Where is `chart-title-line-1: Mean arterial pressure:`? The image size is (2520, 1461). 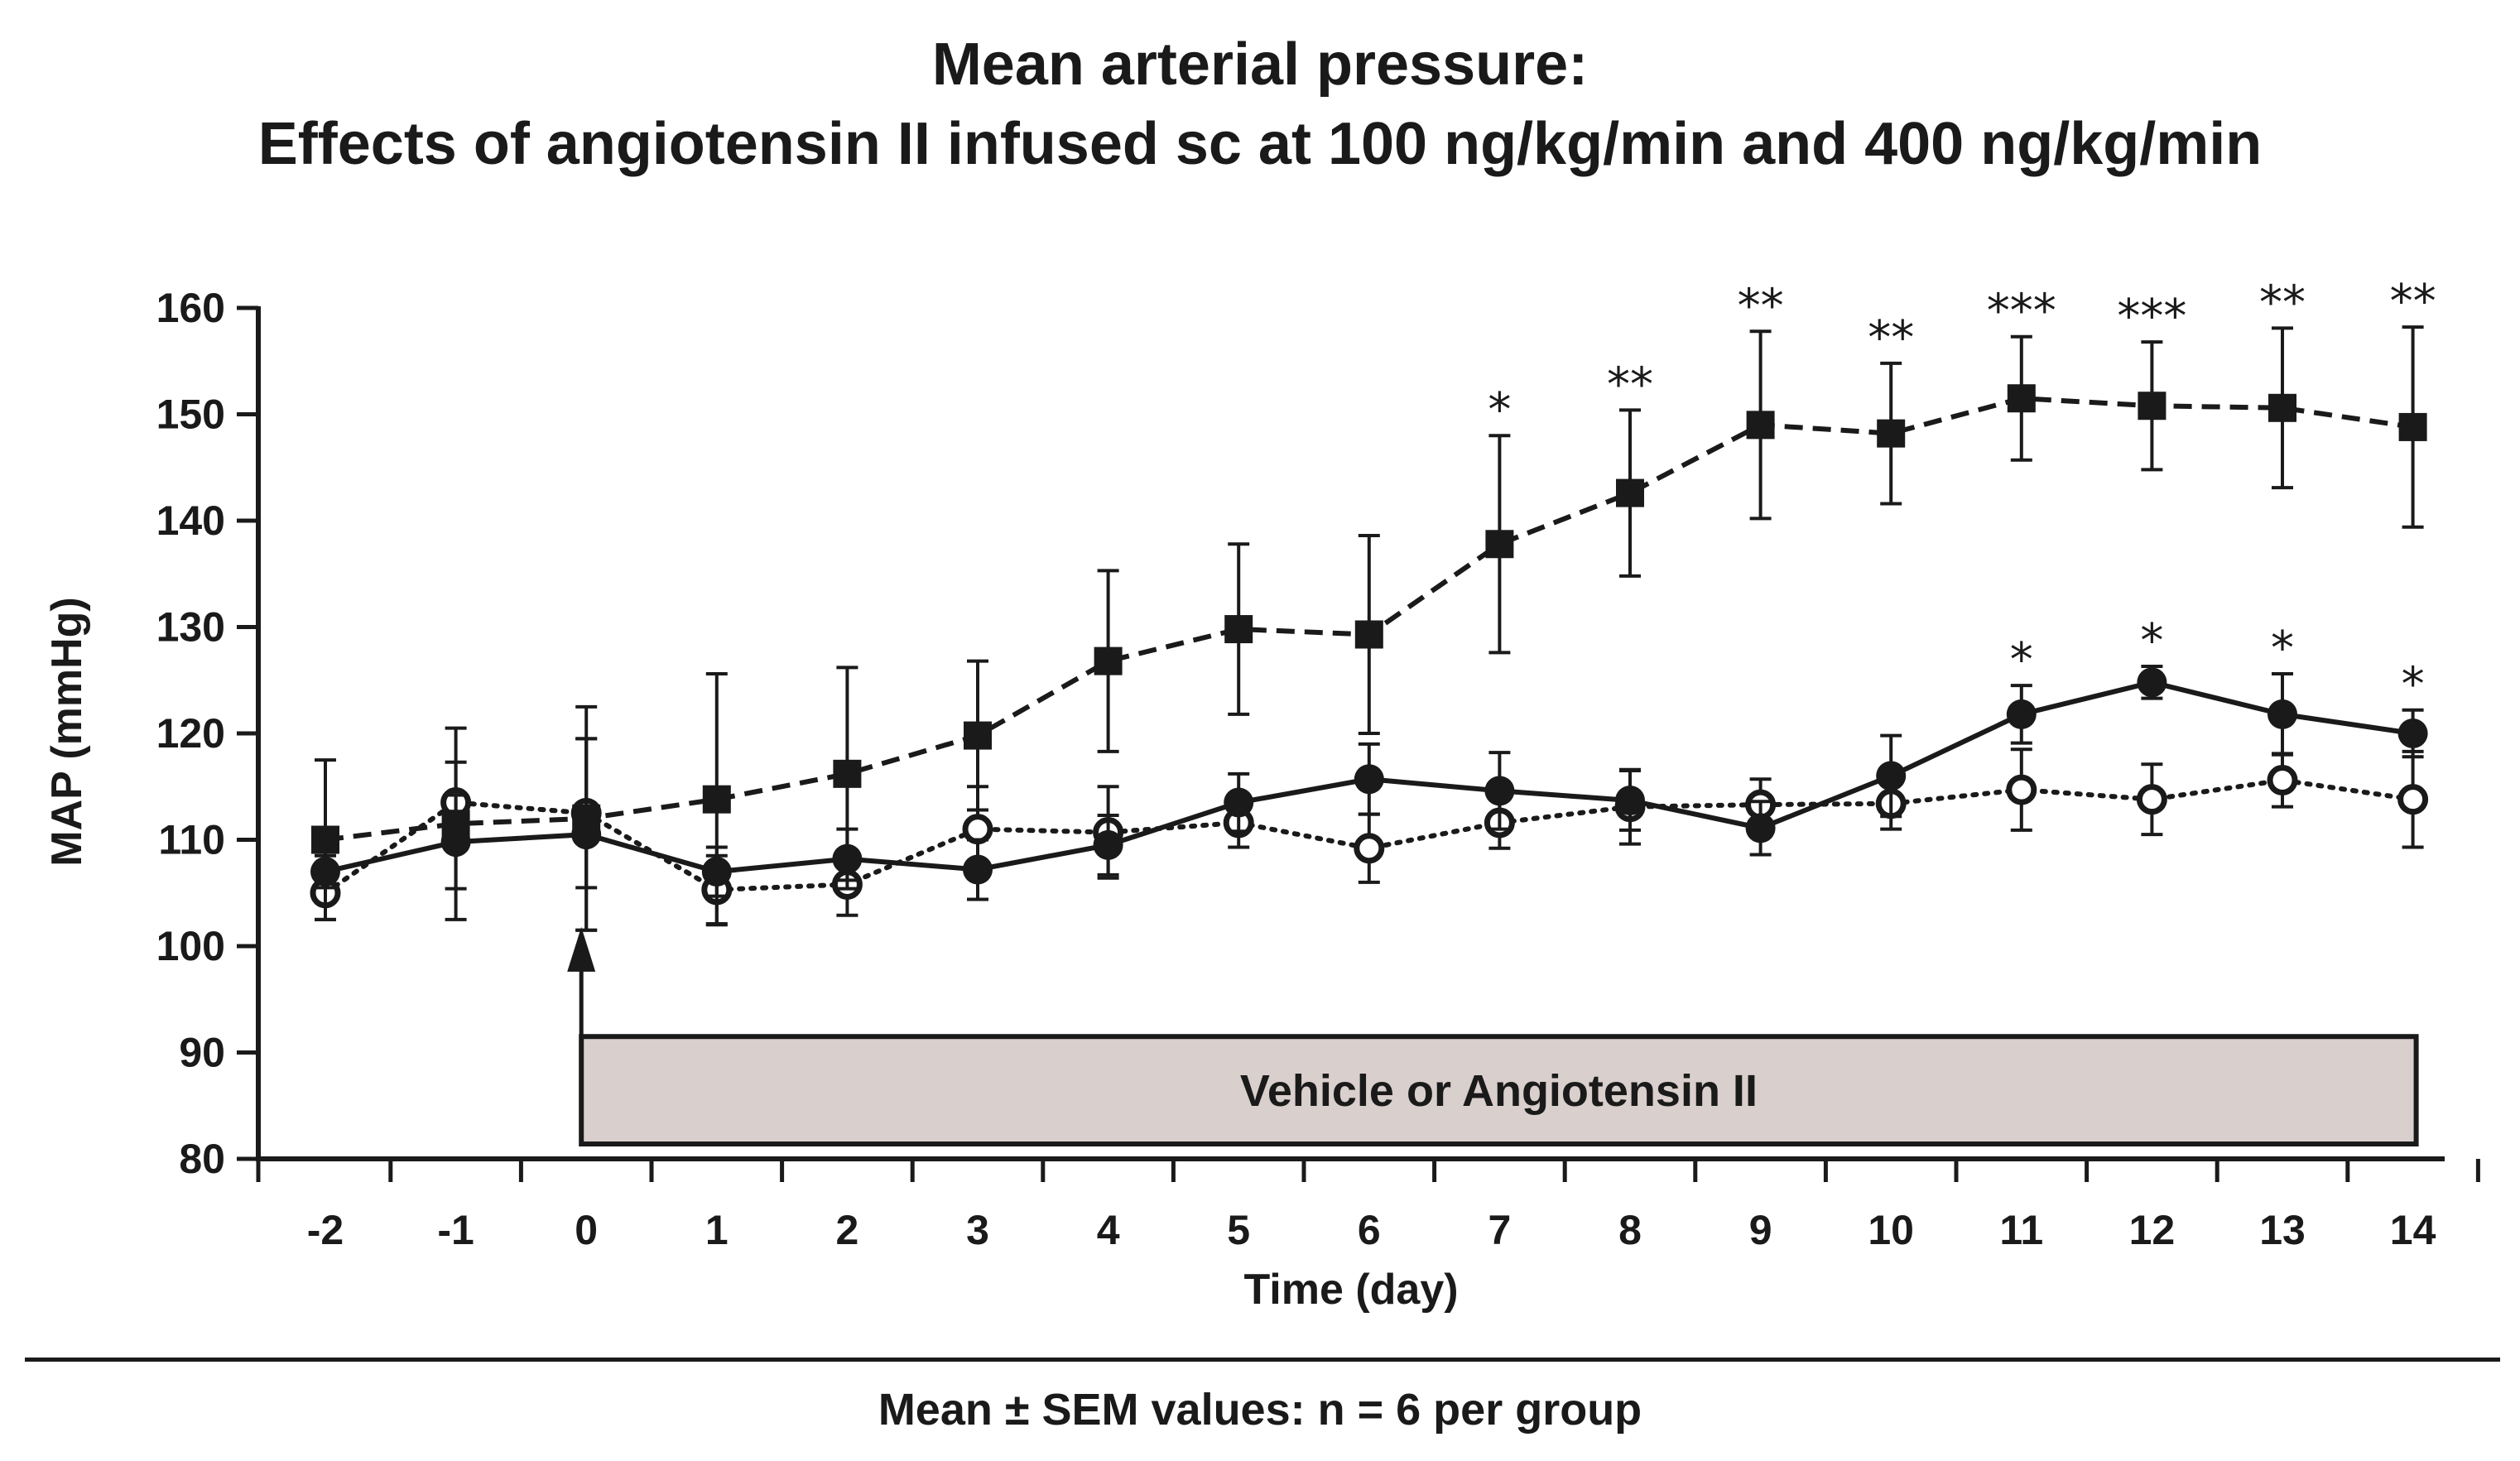
chart-title-line-1: Mean arterial pressure: is located at coordinates (1260, 64).